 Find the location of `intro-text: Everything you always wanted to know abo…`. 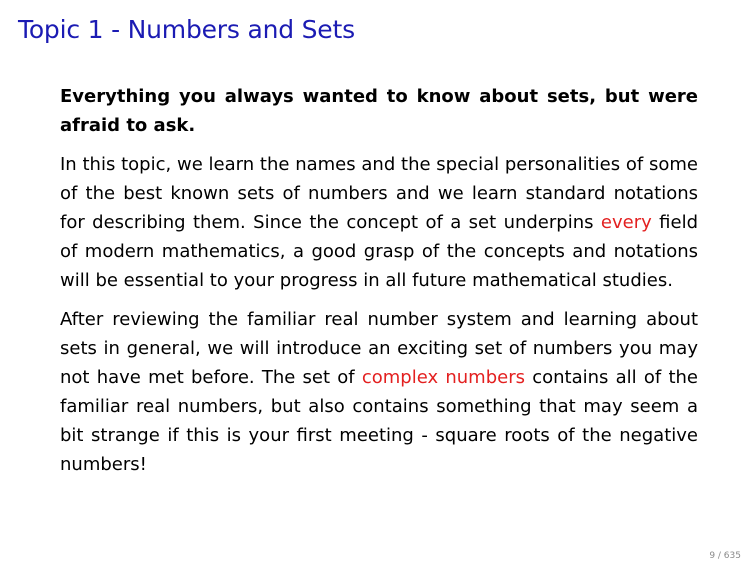

intro-text: Everything you always wanted to know abo… is located at coordinates (379, 111).